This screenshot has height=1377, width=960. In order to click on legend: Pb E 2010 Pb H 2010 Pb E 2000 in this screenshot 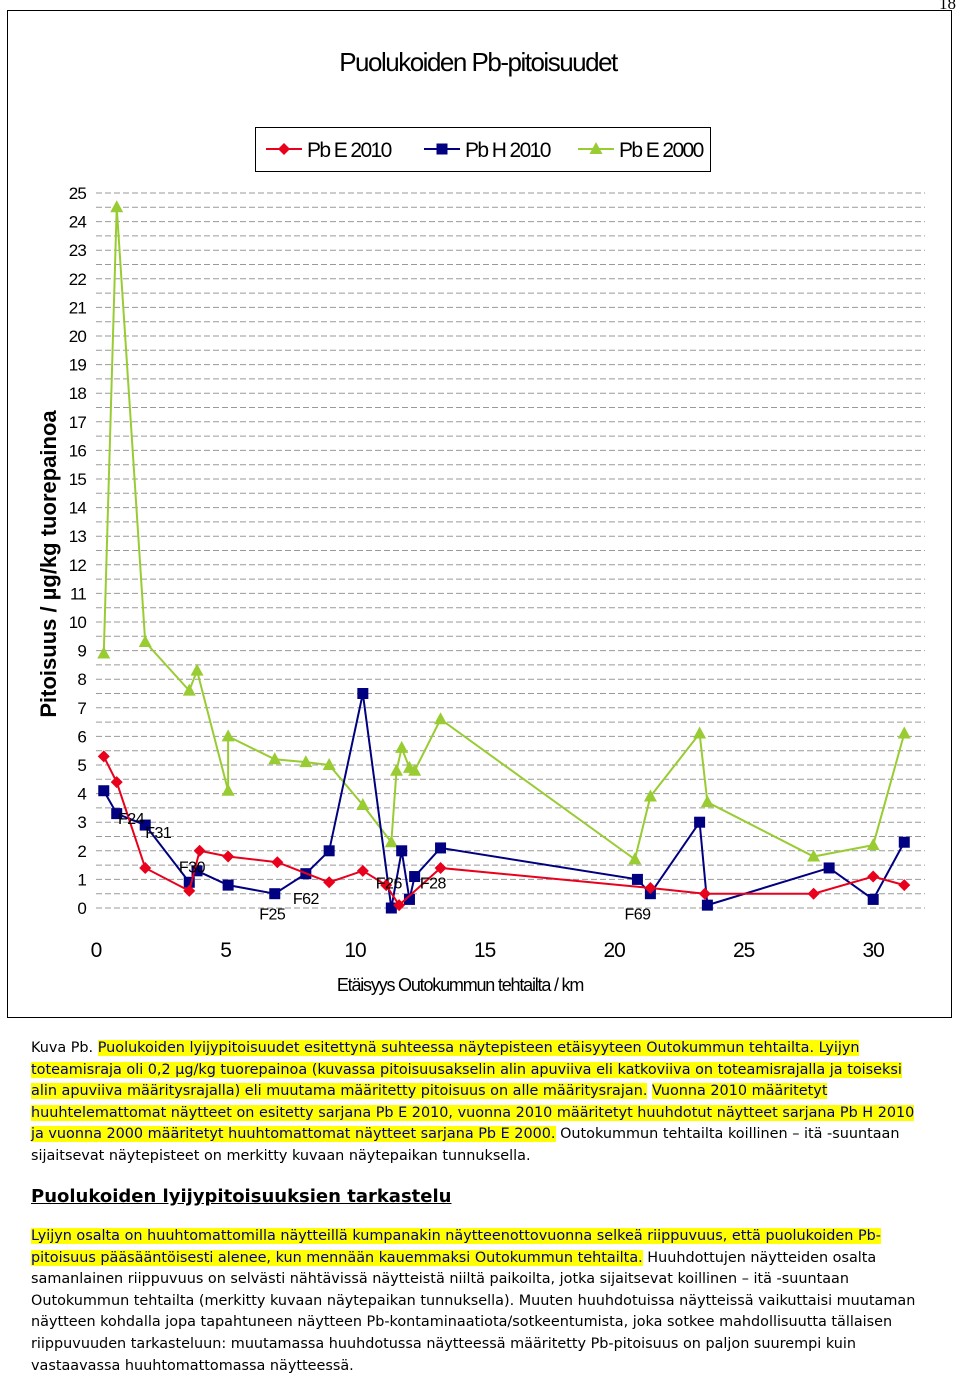, I will do `click(483, 149)`.